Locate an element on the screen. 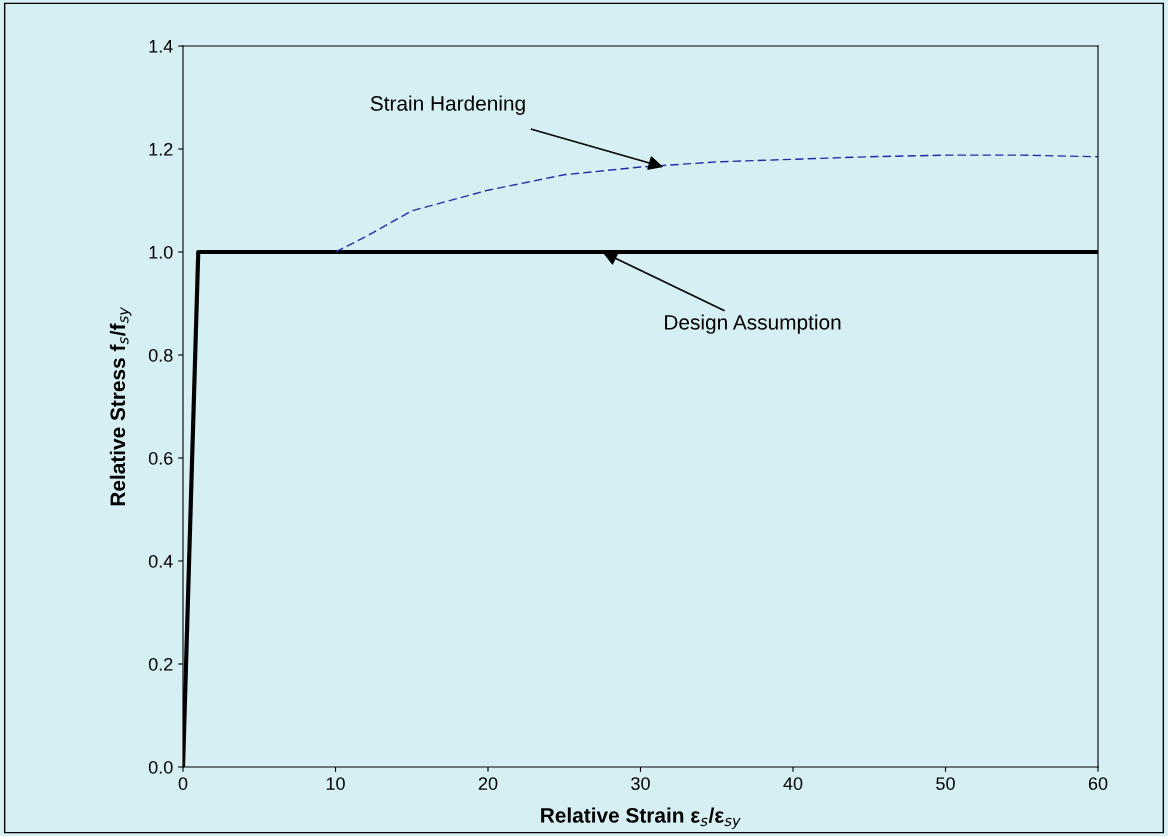 This screenshot has width=1168, height=836. y-tick-label: 0.2 is located at coordinates (160, 664).